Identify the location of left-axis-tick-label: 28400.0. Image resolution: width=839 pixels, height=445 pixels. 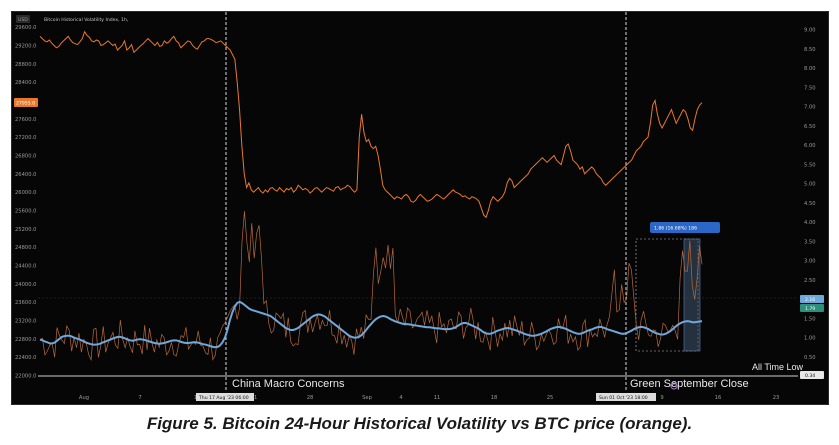
(25, 83).